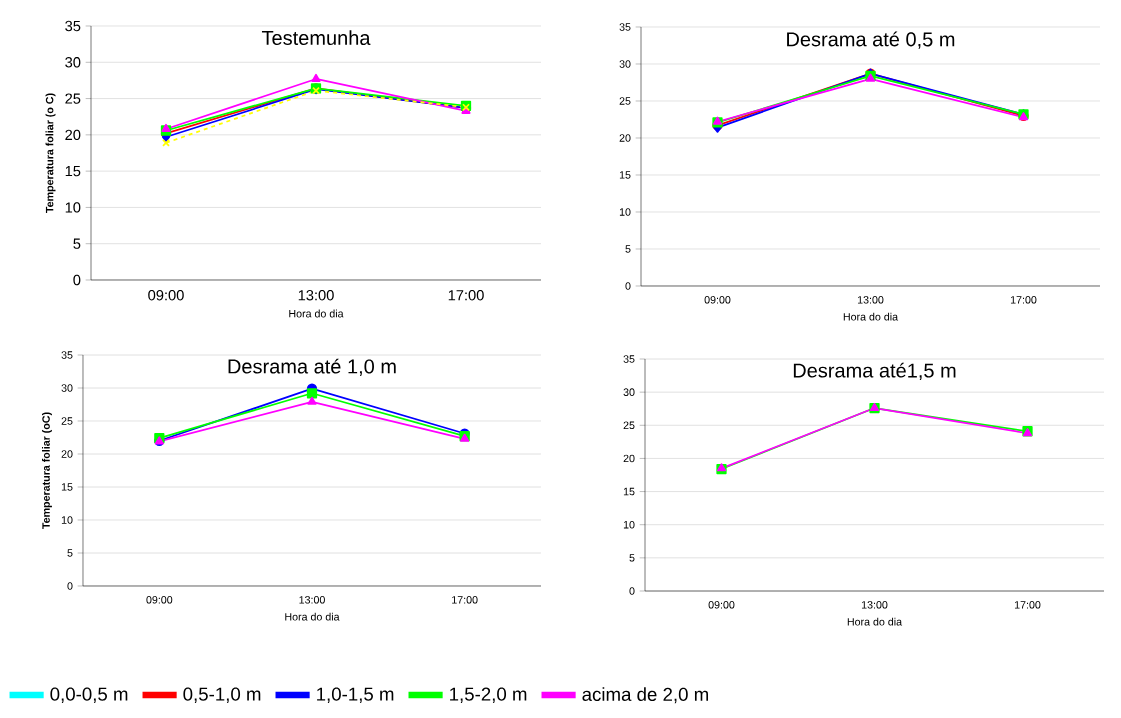 The width and height of the screenshot is (1121, 718). What do you see at coordinates (222, 695) in the screenshot?
I see `legend-label: 0,5-1,0 m` at bounding box center [222, 695].